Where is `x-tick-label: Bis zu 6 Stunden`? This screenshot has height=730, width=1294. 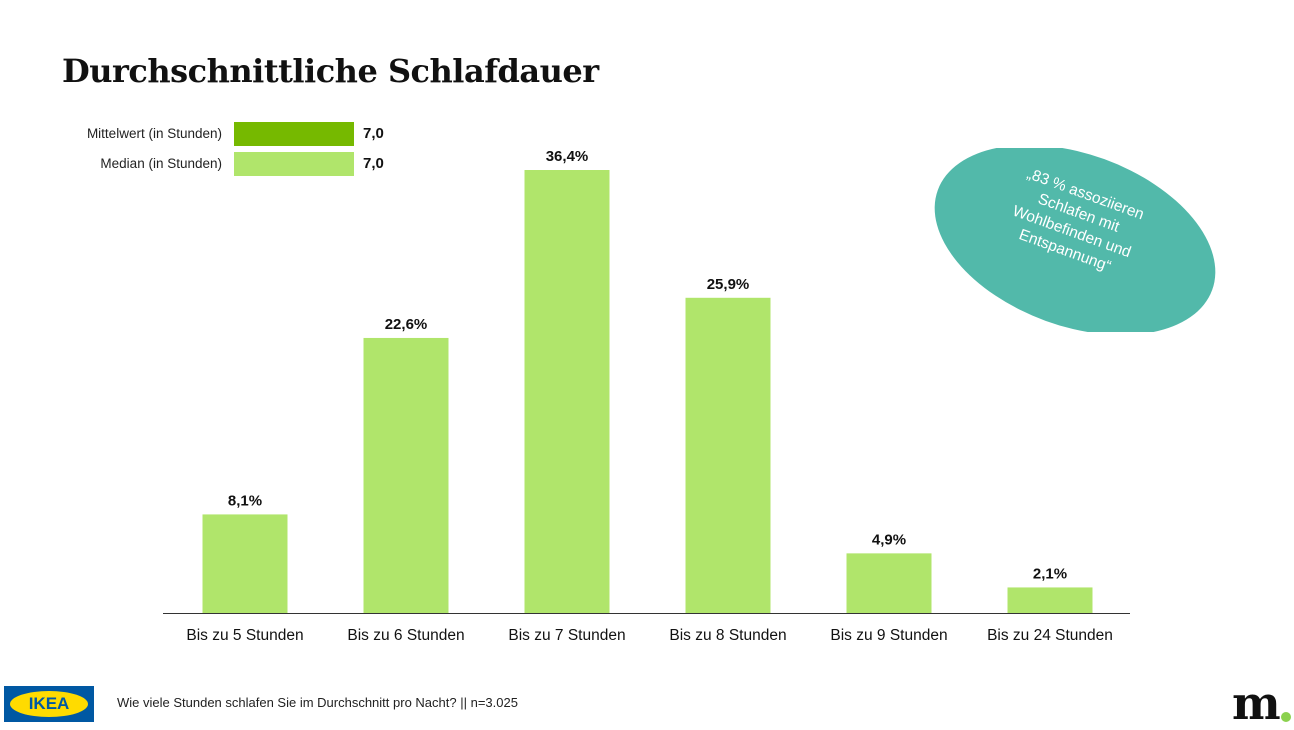
x-tick-label: Bis zu 6 Stunden is located at coordinates (405, 635).